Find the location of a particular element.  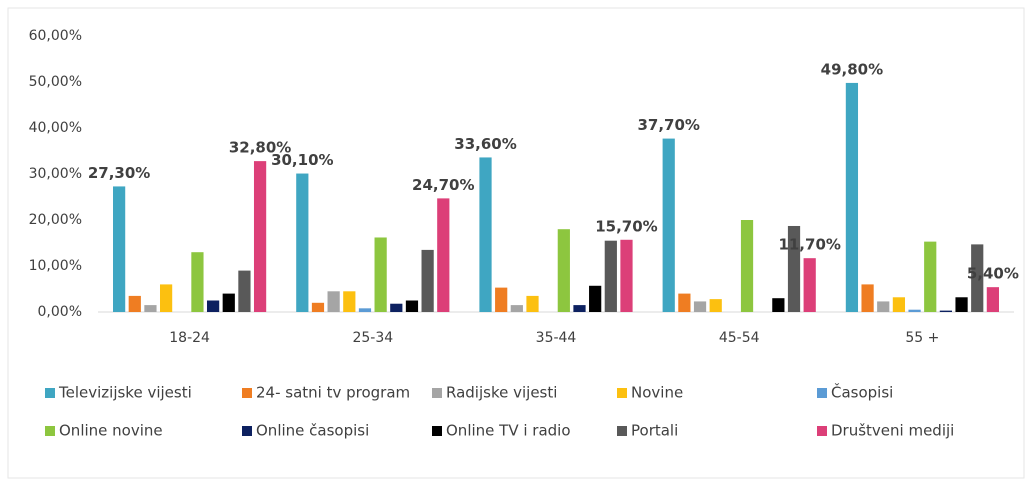

legend-label: Televizijske vijesti is located at coordinates (125, 393).